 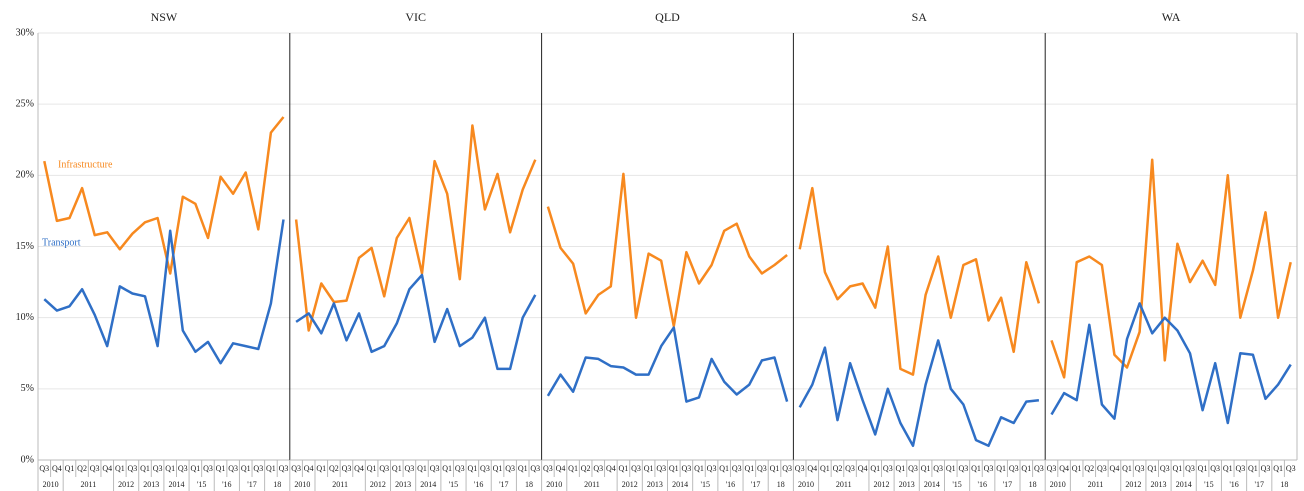 What do you see at coordinates (61, 242) in the screenshot?
I see `series-label: Transport` at bounding box center [61, 242].